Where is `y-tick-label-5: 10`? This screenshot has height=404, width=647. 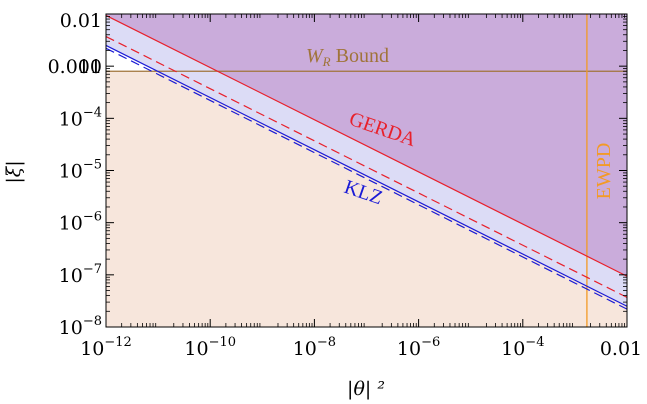 y-tick-label-5: 10 is located at coordinates (90, 67).